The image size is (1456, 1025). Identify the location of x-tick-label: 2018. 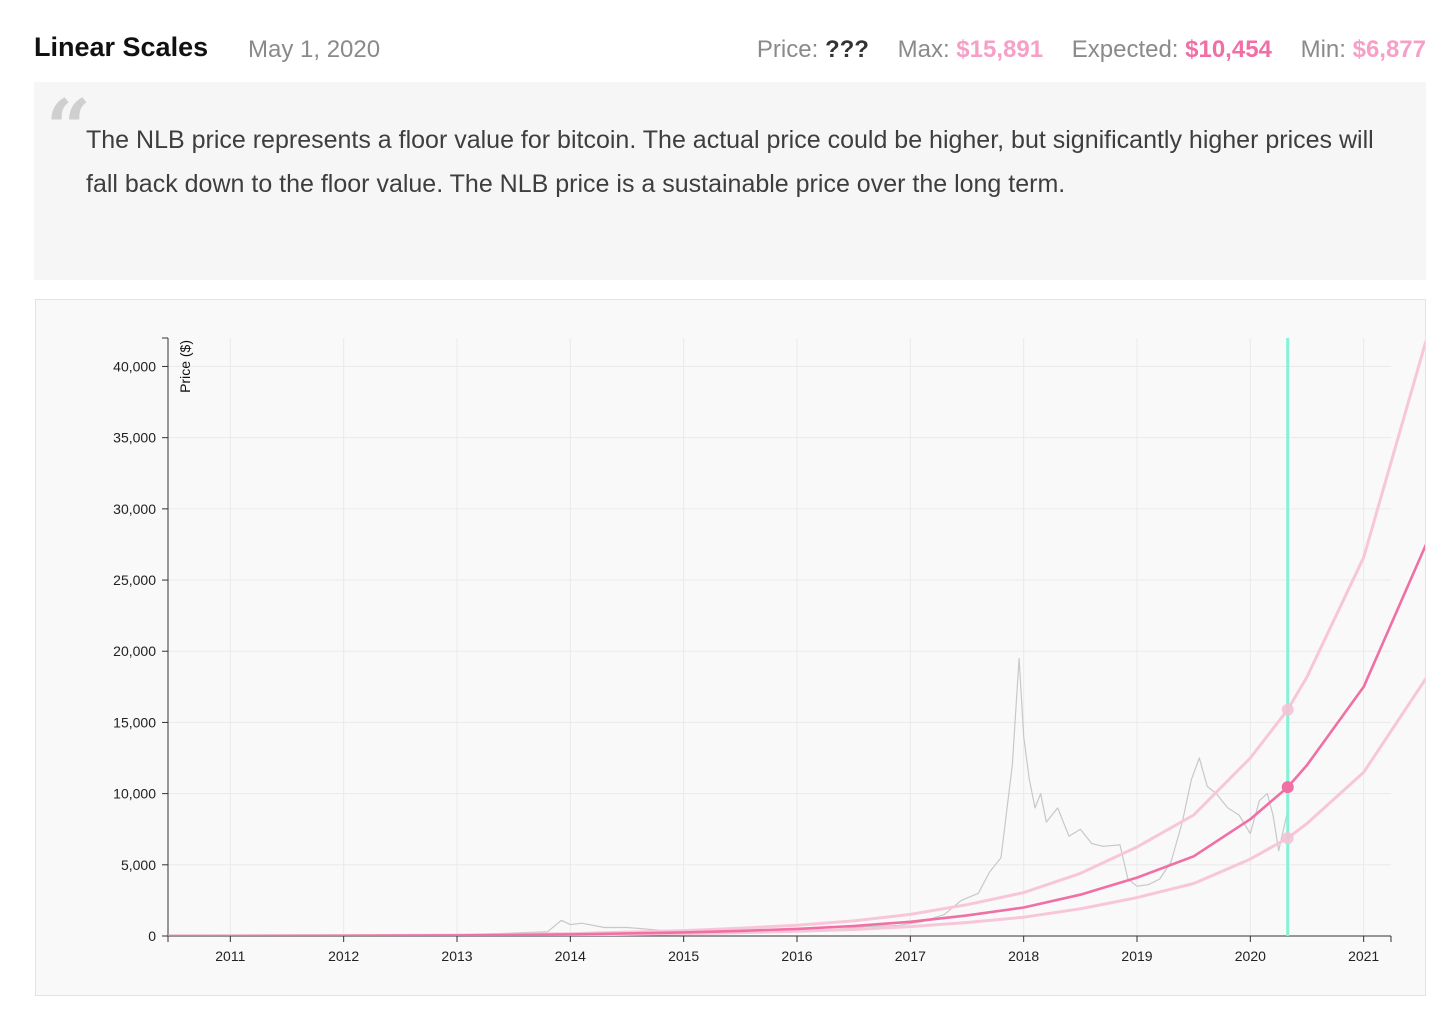
(1023, 956).